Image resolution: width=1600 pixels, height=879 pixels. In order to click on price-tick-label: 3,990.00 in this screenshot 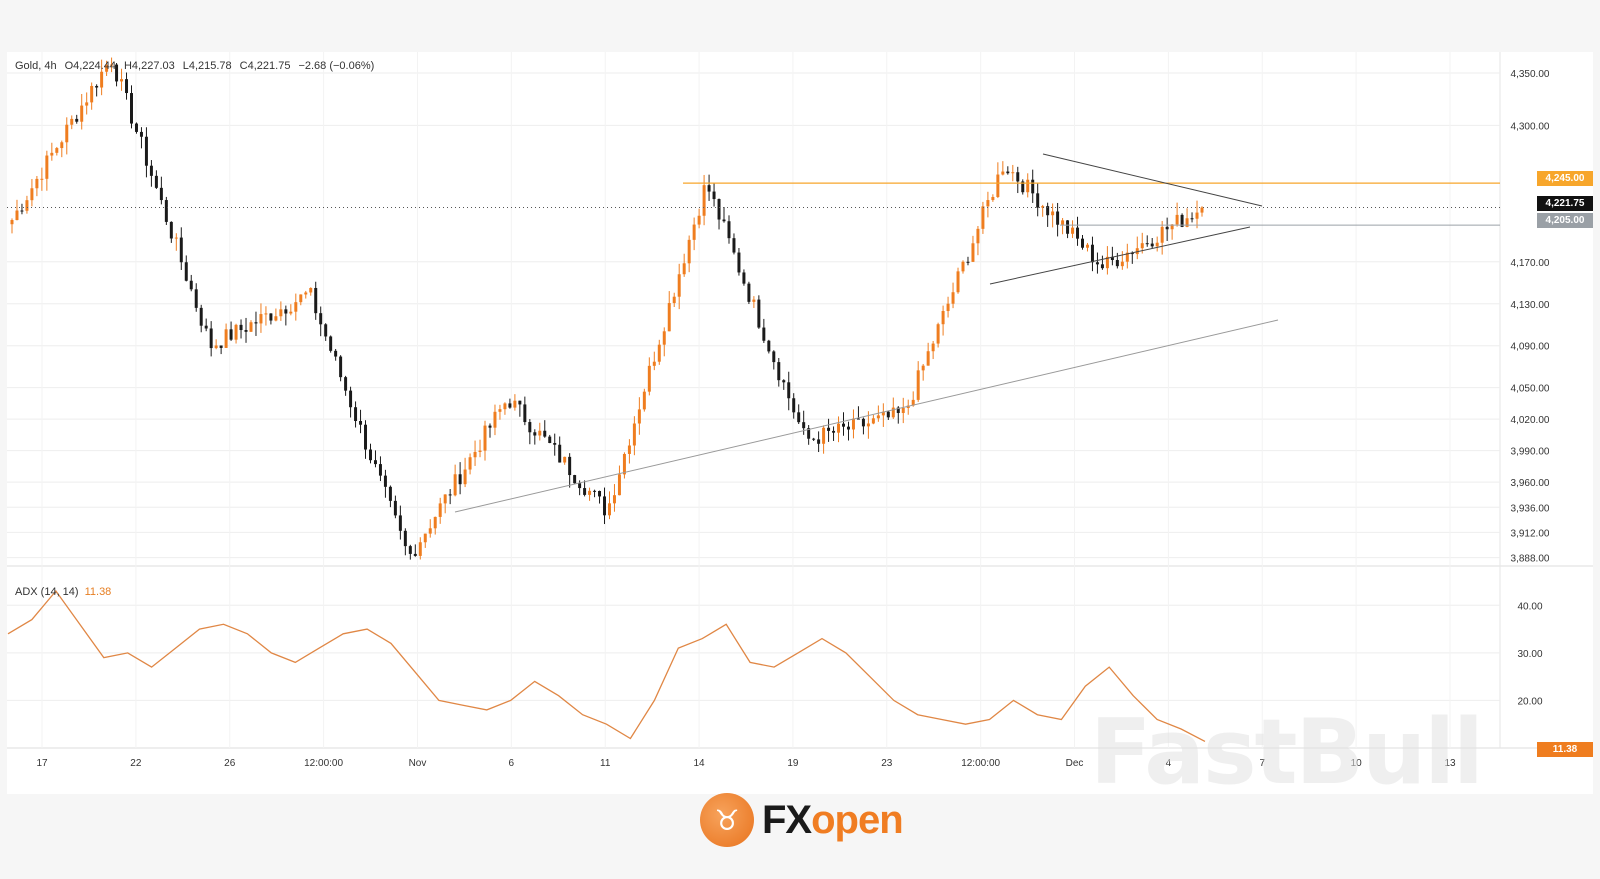, I will do `click(1530, 452)`.